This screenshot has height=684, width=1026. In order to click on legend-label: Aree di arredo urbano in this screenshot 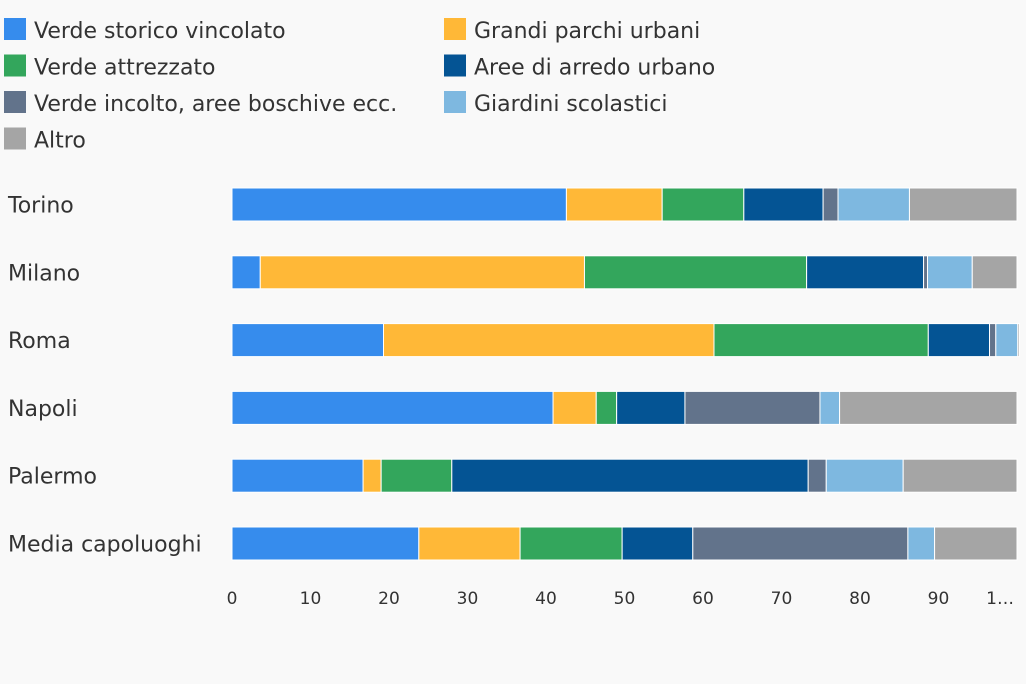, I will do `click(594, 68)`.